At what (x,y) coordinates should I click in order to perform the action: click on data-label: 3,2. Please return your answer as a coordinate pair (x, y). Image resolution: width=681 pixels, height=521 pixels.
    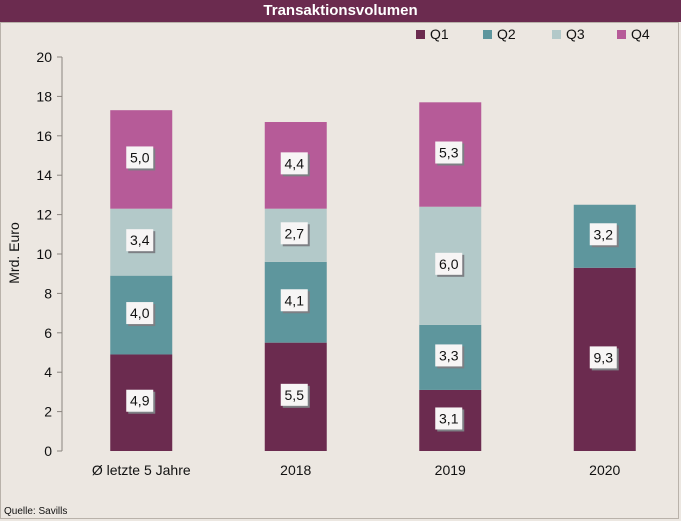
    Looking at the image, I should click on (604, 234).